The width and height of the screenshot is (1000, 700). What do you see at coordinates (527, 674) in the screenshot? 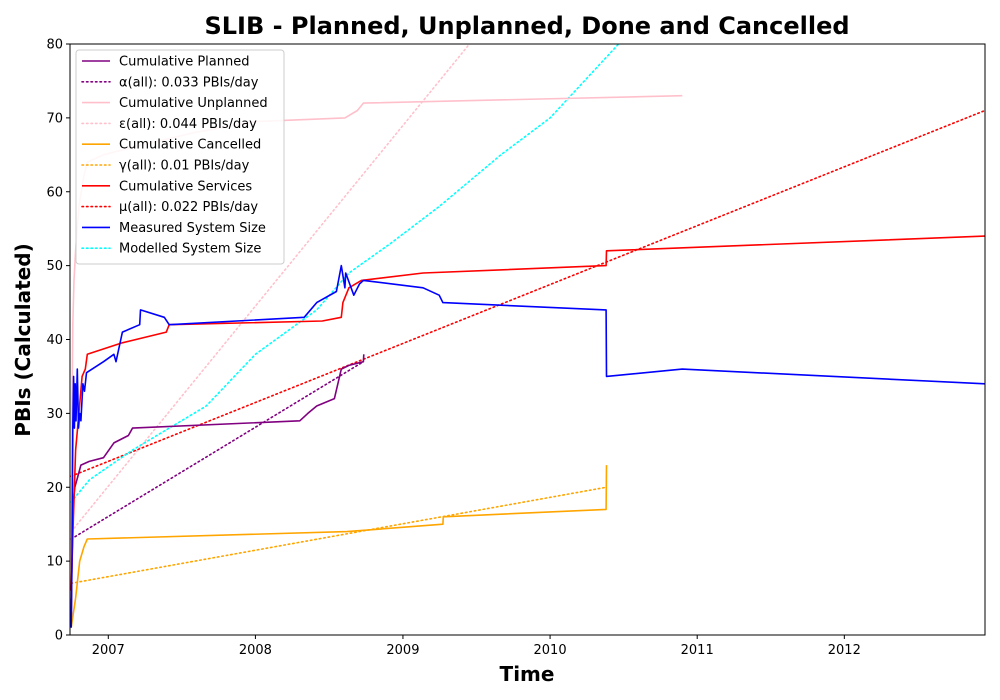
I see `x-axis-label: Time` at bounding box center [527, 674].